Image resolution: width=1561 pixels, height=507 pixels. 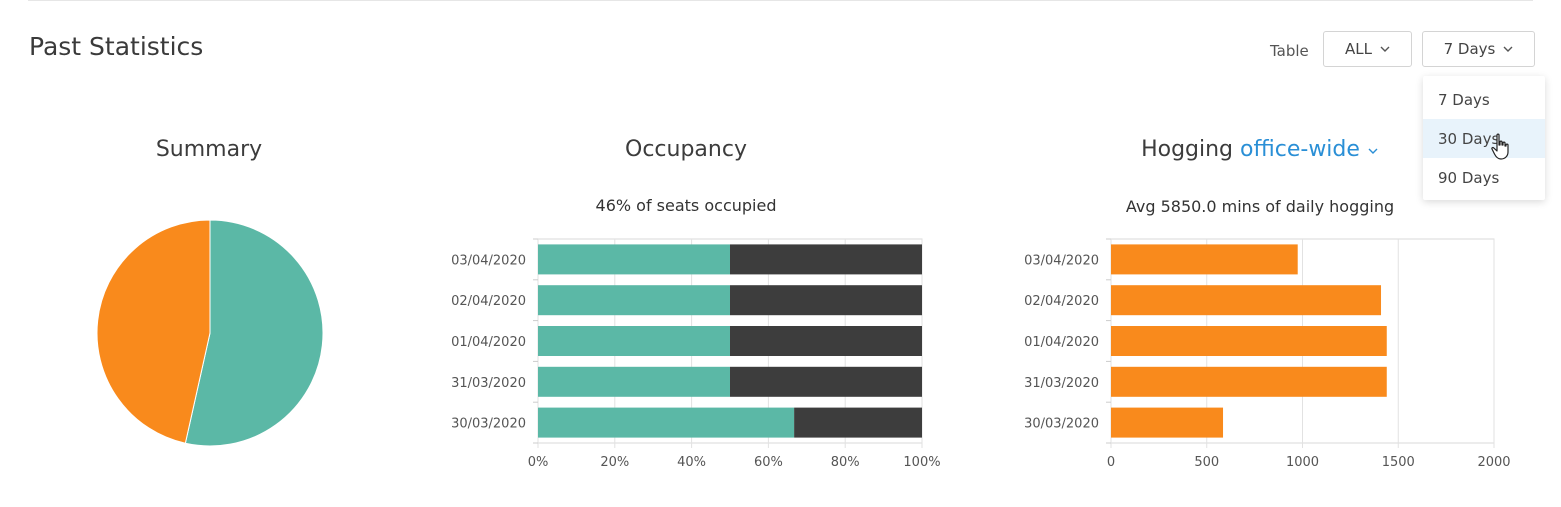 I want to click on x-tick-label: 60%, so click(x=768, y=462).